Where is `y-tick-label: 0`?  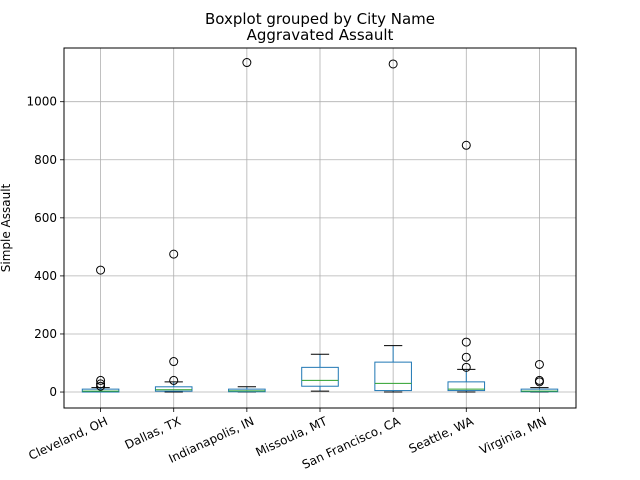 y-tick-label: 0 is located at coordinates (53, 392).